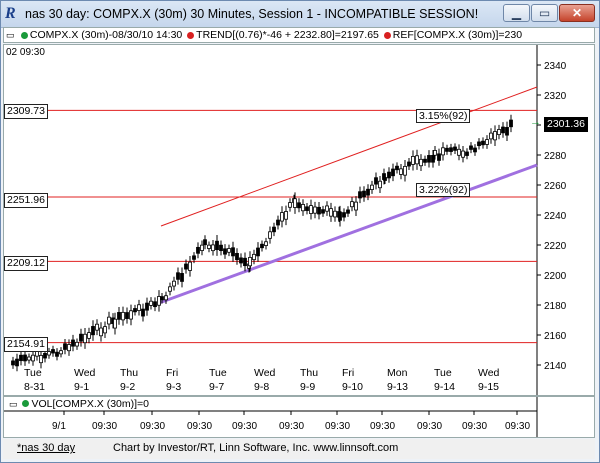 The height and width of the screenshot is (463, 600). Describe the element at coordinates (85, 373) in the screenshot. I see `day-of-week-label: Wed` at that location.